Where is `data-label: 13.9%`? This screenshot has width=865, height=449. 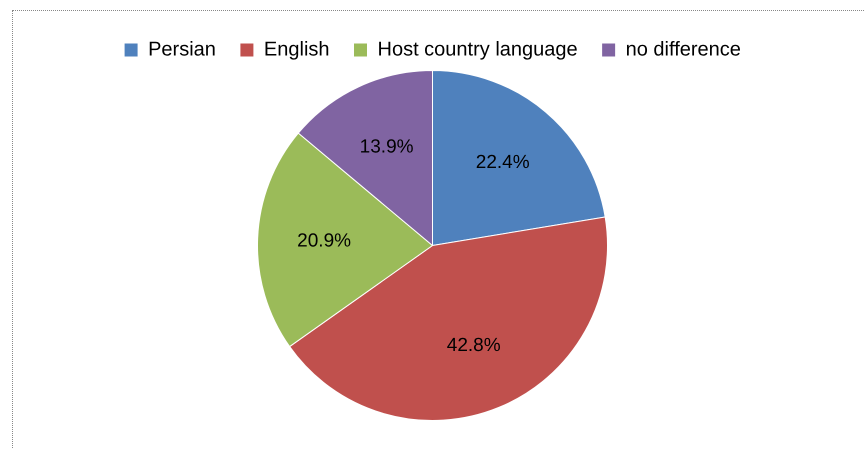 data-label: 13.9% is located at coordinates (387, 147).